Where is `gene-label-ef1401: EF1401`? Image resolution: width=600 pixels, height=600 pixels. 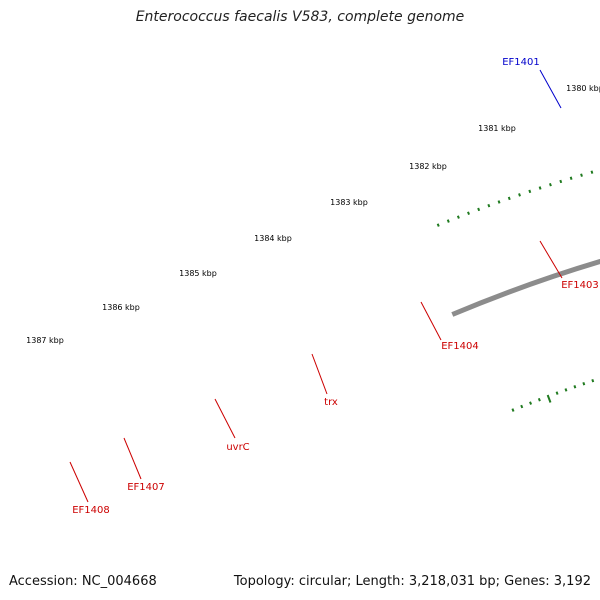 gene-label-ef1401: EF1401 is located at coordinates (521, 62).